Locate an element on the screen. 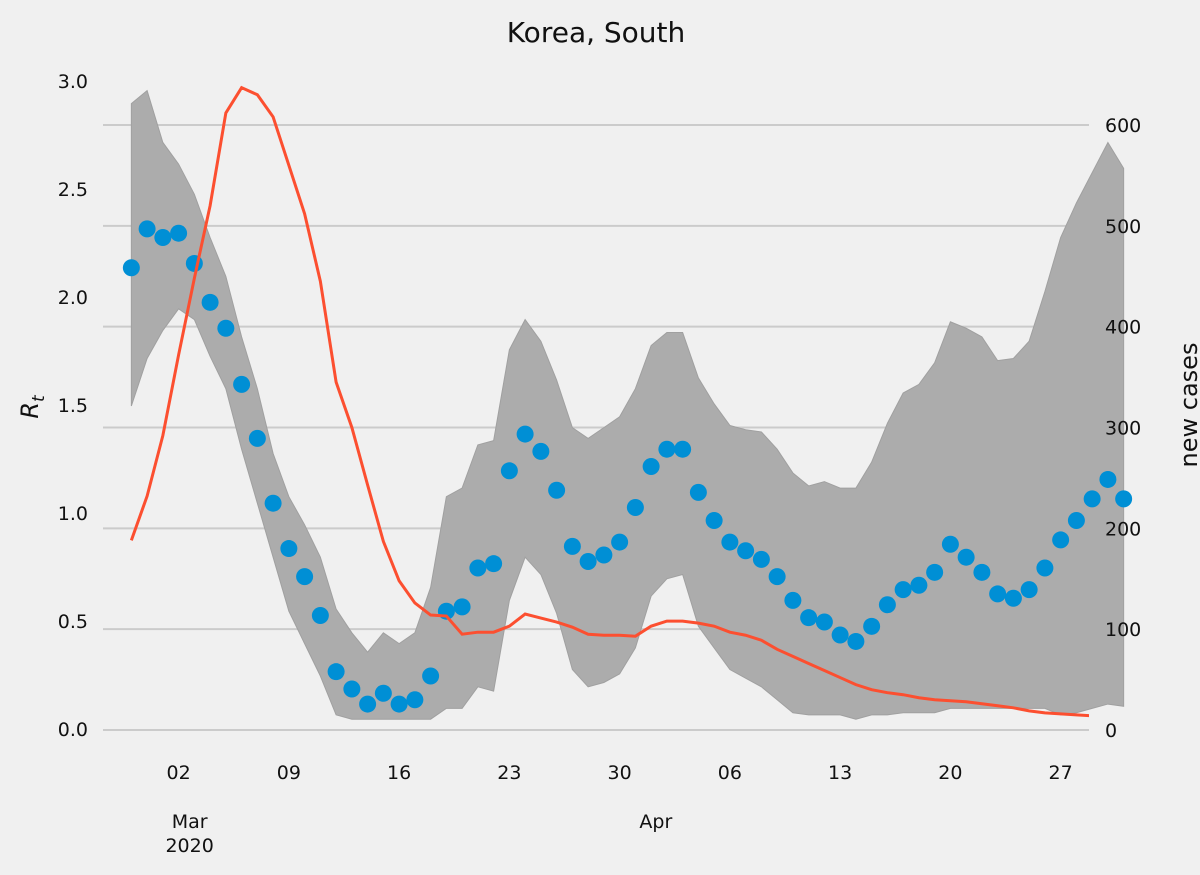 The height and width of the screenshot is (875, 1200). left-tick-label: 0.5 is located at coordinates (73, 622).